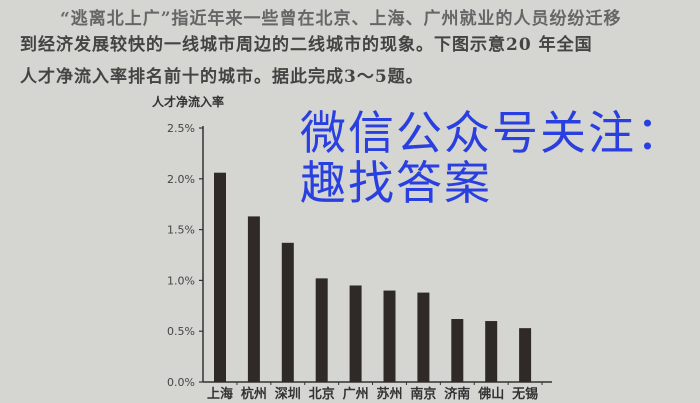 The image size is (700, 403). I want to click on bar-南京, so click(423, 337).